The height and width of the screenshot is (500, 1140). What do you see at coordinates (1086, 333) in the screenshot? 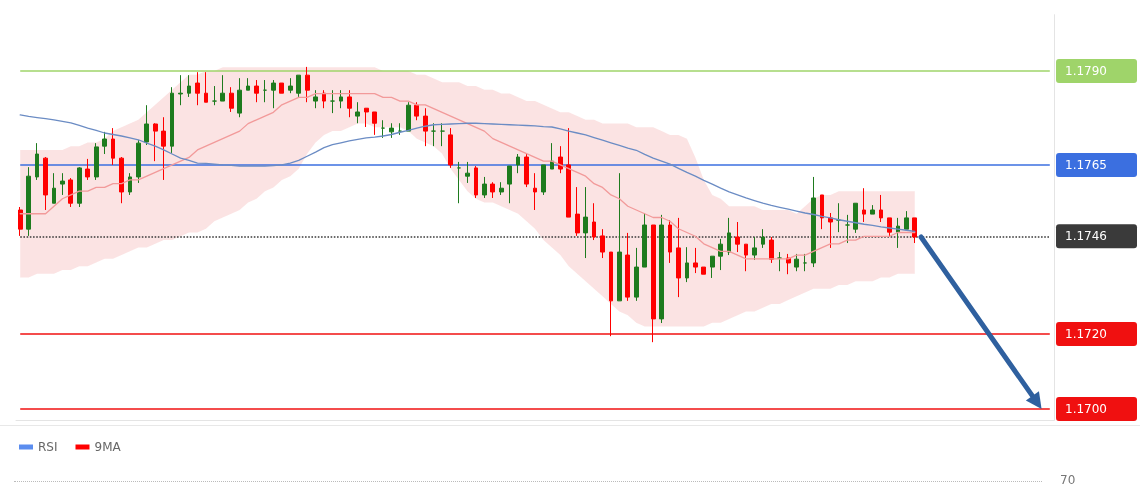
I see `y-tick-label: 1.1720` at bounding box center [1086, 333].